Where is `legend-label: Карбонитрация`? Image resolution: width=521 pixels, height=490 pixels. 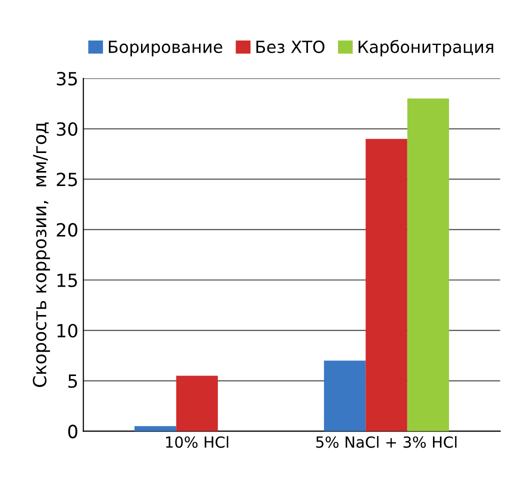
legend-label: Карбонитрация is located at coordinates (426, 48).